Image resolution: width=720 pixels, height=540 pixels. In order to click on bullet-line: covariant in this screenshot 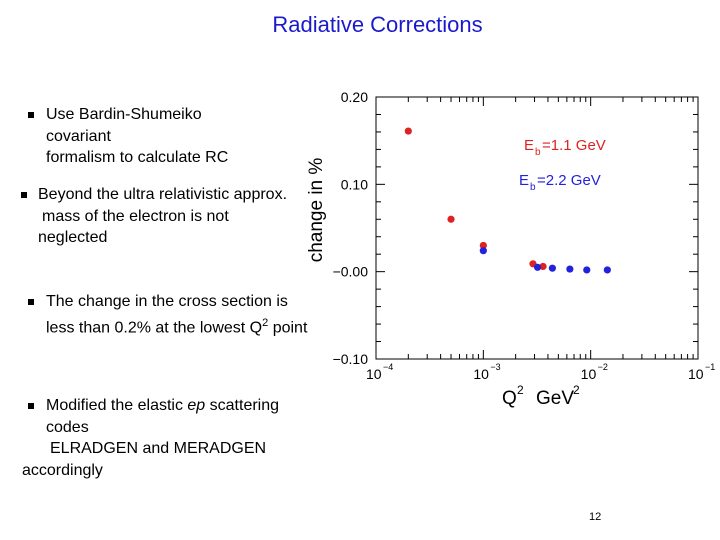, I will do `click(78, 136)`.